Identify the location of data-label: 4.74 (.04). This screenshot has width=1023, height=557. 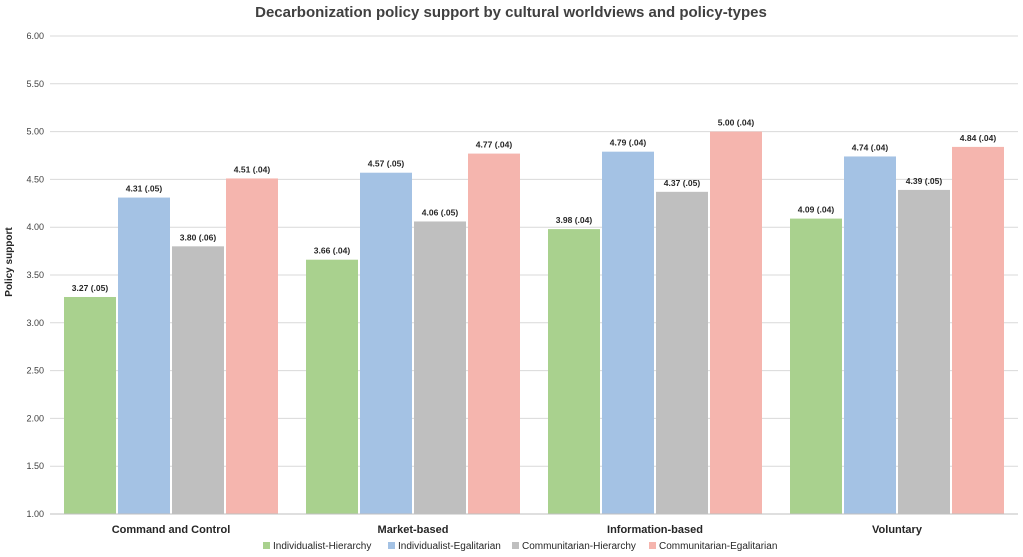
(870, 147).